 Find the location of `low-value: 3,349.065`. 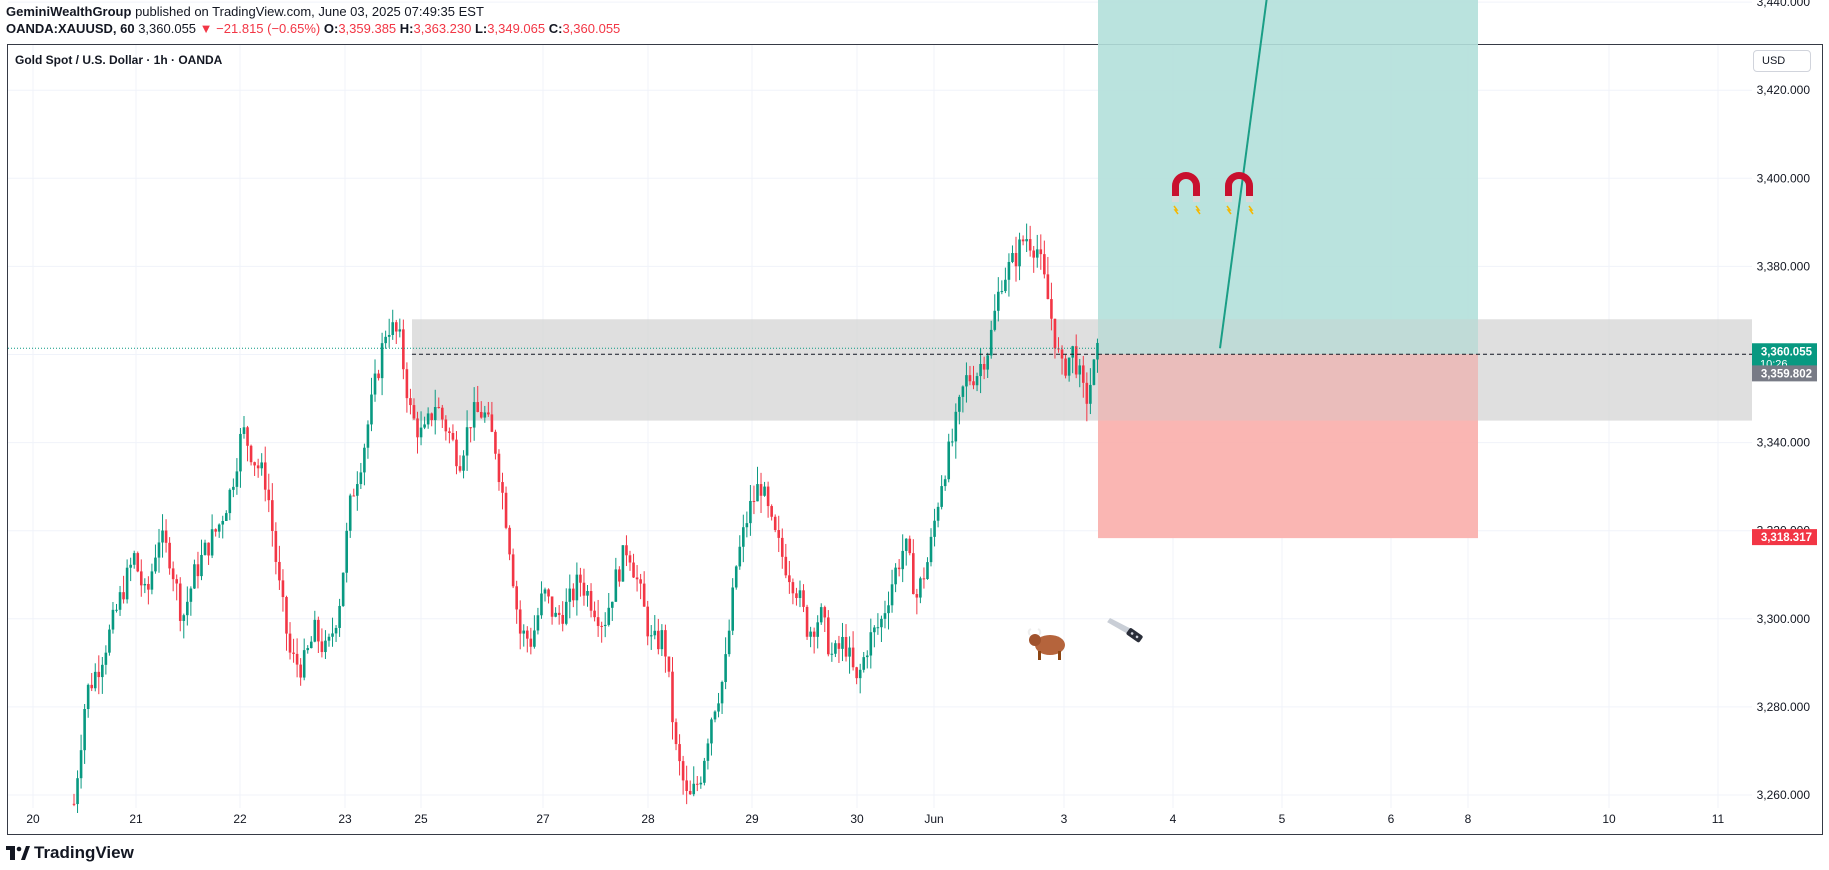

low-value: 3,349.065 is located at coordinates (516, 28).